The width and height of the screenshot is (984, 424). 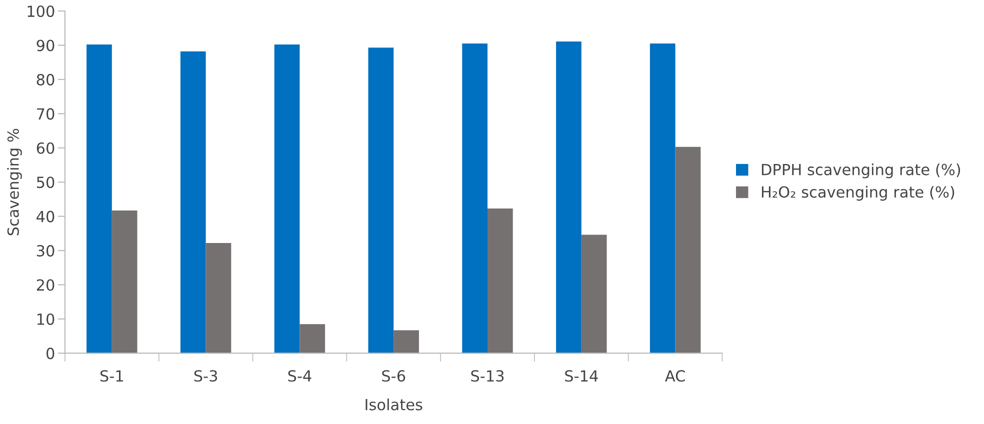 What do you see at coordinates (394, 404) in the screenshot?
I see `x-axis-title: Isolates` at bounding box center [394, 404].